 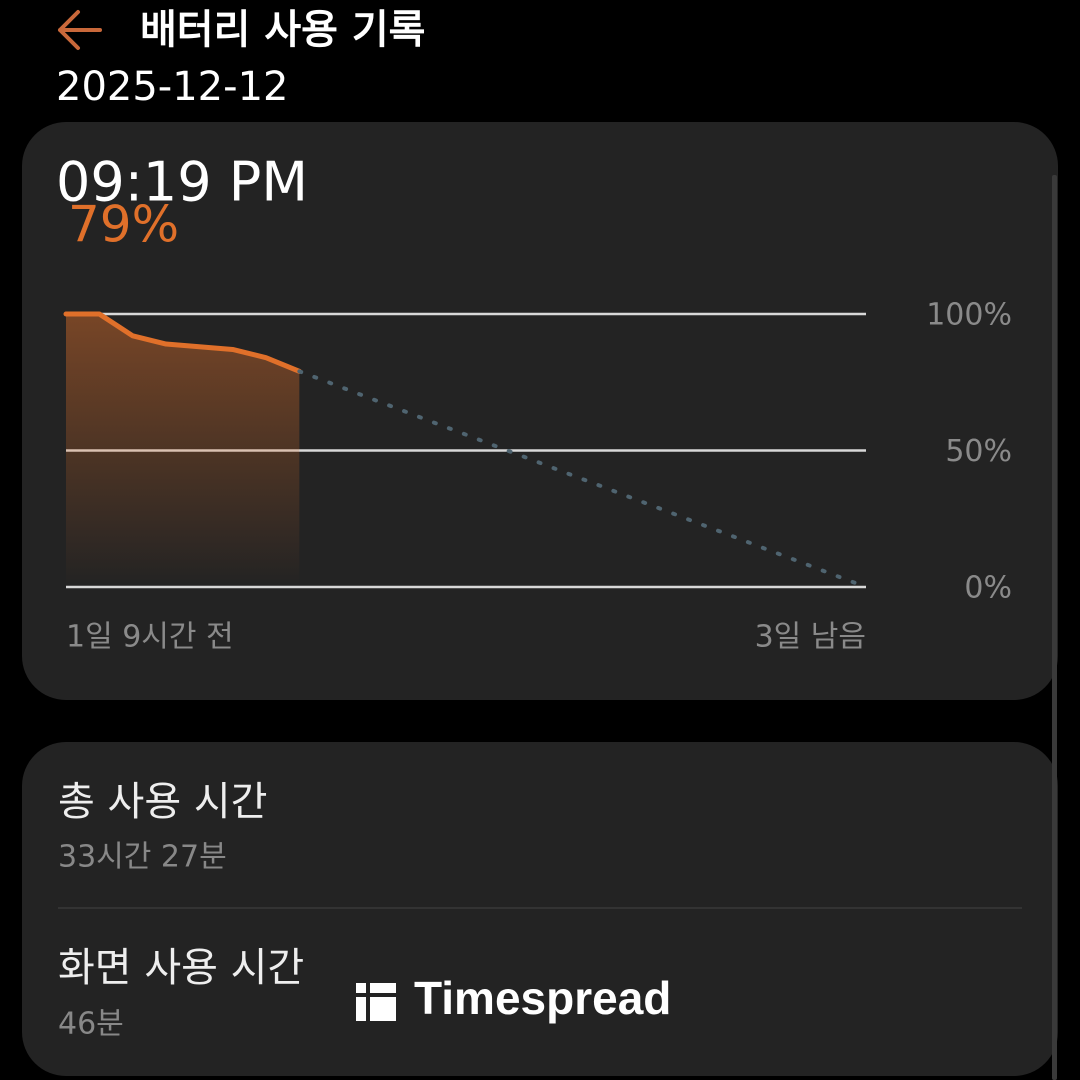 I want to click on usage-value: 46분, so click(x=91, y=1024).